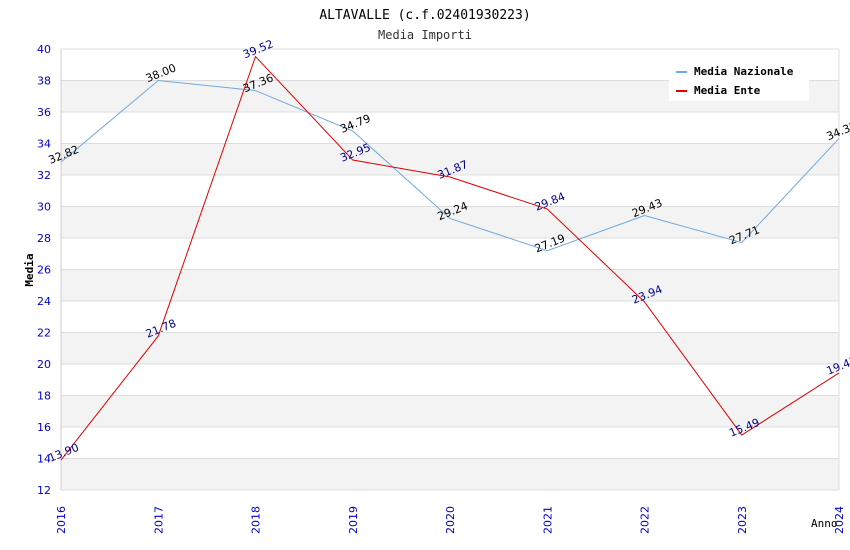 The height and width of the screenshot is (550, 850). I want to click on x-tick-label: 2020, so click(450, 520).